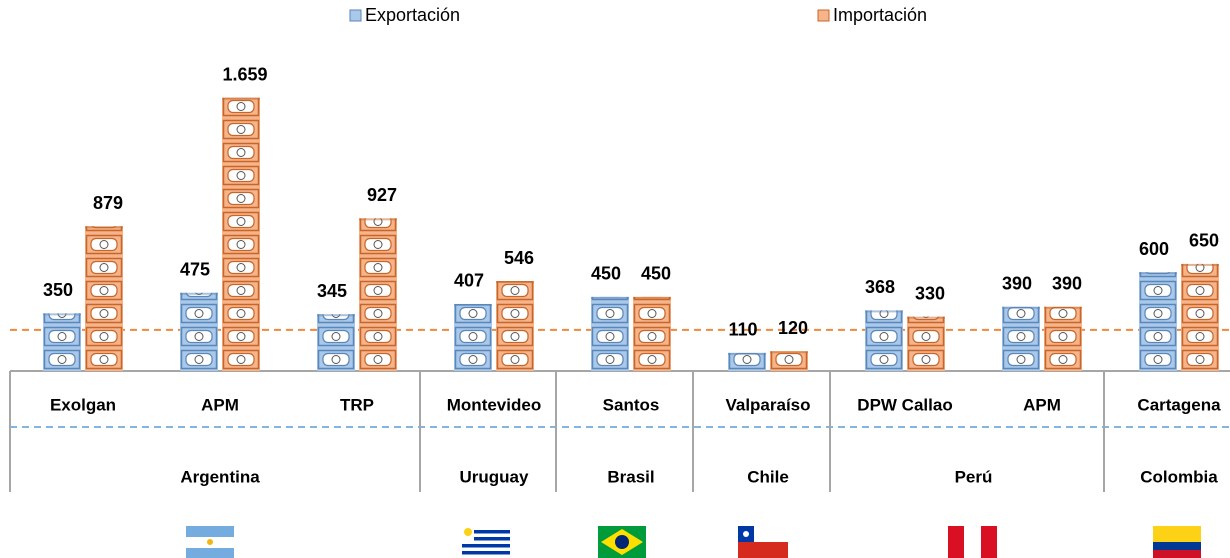 Image resolution: width=1230 pixels, height=558 pixels. What do you see at coordinates (412, 15) in the screenshot?
I see `legend-label: Exportación` at bounding box center [412, 15].